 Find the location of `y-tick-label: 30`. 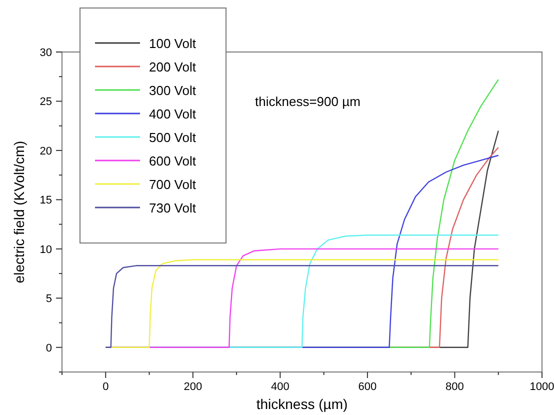

y-tick-label: 30 is located at coordinates (46, 53).